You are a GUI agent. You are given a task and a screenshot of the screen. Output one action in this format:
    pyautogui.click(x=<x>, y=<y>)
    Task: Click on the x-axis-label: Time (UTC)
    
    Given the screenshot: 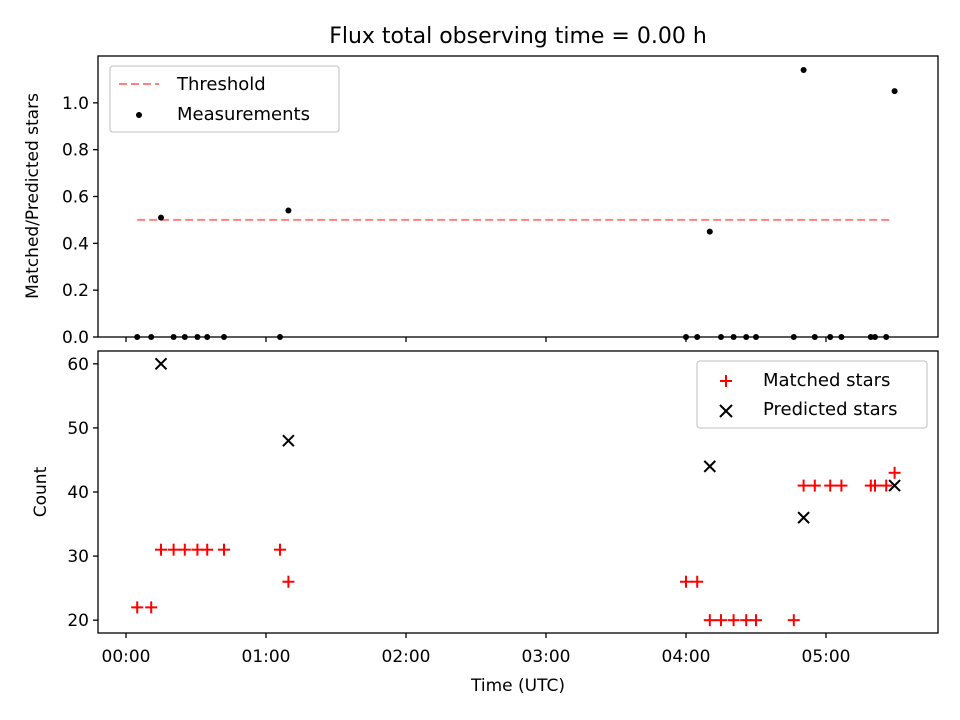 What is the action you would take?
    pyautogui.click(x=517, y=686)
    